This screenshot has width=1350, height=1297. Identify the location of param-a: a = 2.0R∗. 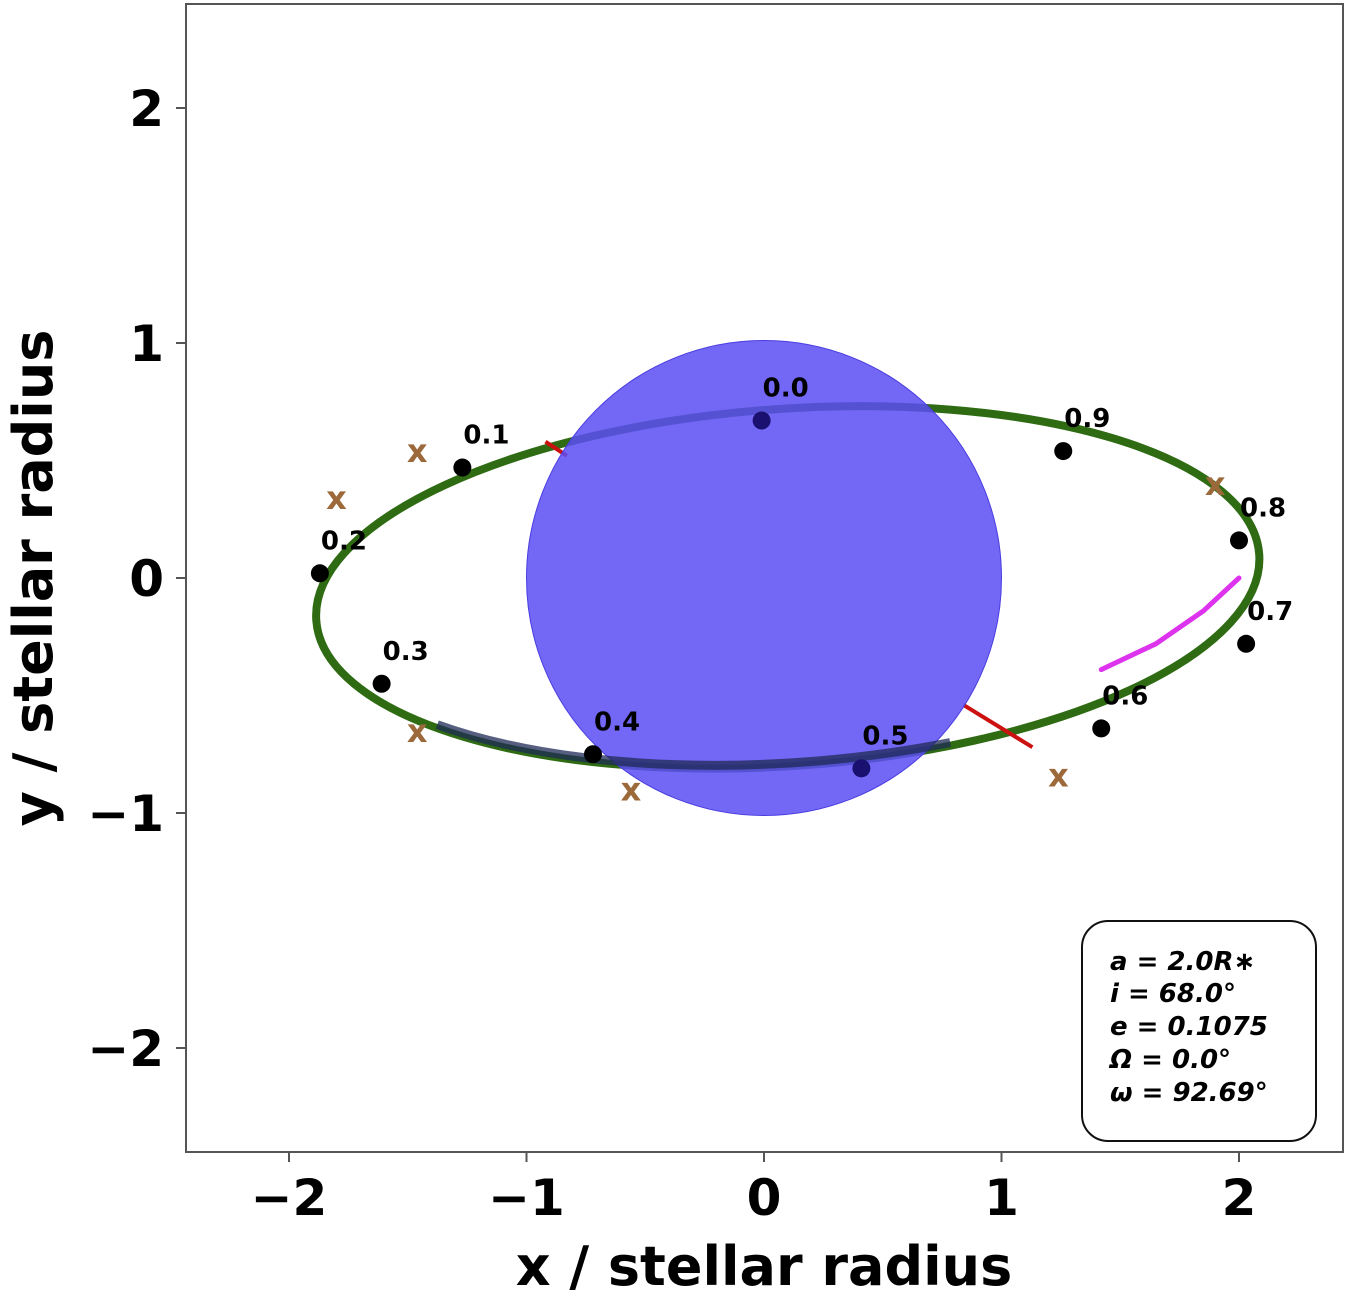
(1182, 962).